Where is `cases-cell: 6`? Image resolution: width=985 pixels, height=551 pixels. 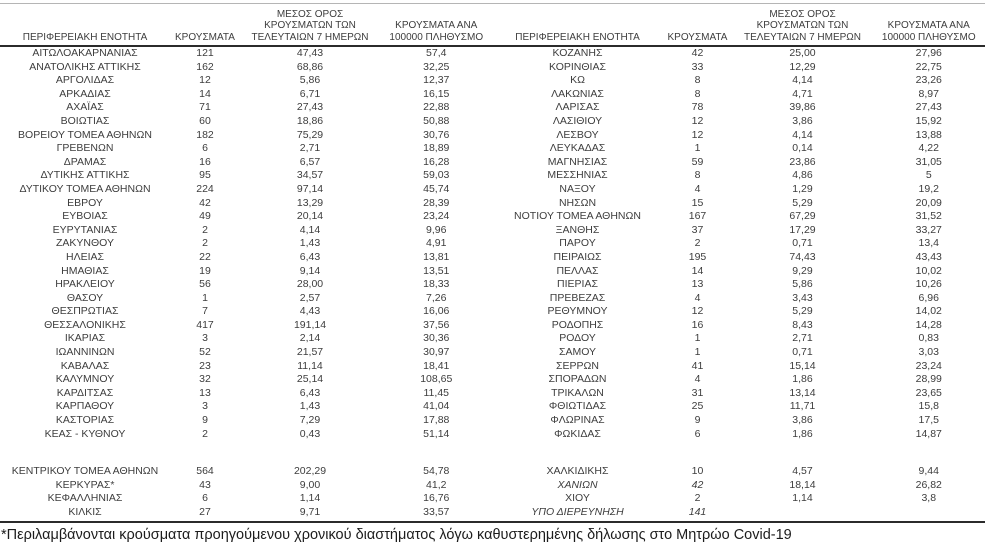 cases-cell: 6 is located at coordinates (205, 498).